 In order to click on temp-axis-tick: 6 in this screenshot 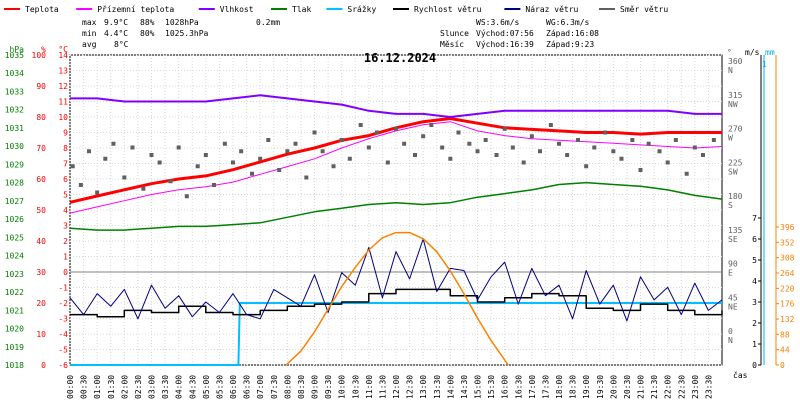, I will do `click(65, 179)`.